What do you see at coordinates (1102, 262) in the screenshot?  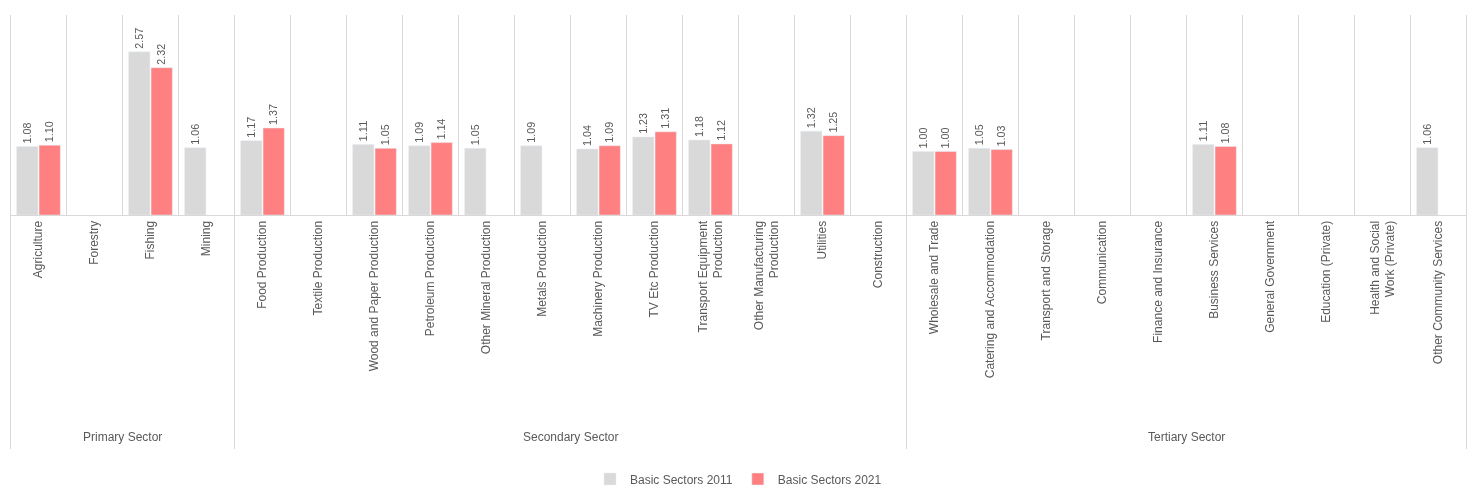 I see `x-tick-label: Communication` at bounding box center [1102, 262].